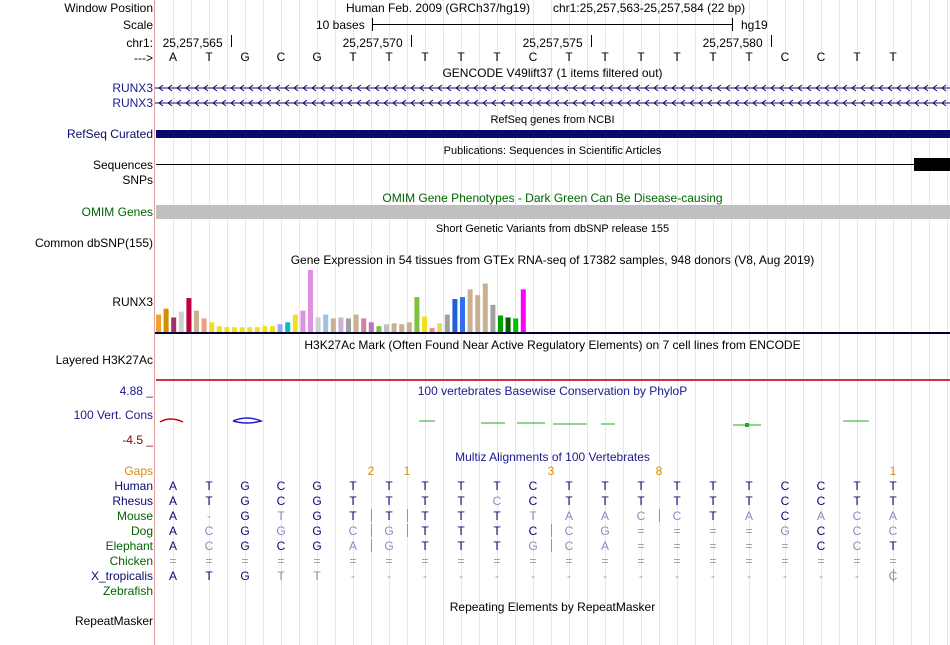 The width and height of the screenshot is (950, 645). What do you see at coordinates (134, 516) in the screenshot?
I see `species-label: Mouse` at bounding box center [134, 516].